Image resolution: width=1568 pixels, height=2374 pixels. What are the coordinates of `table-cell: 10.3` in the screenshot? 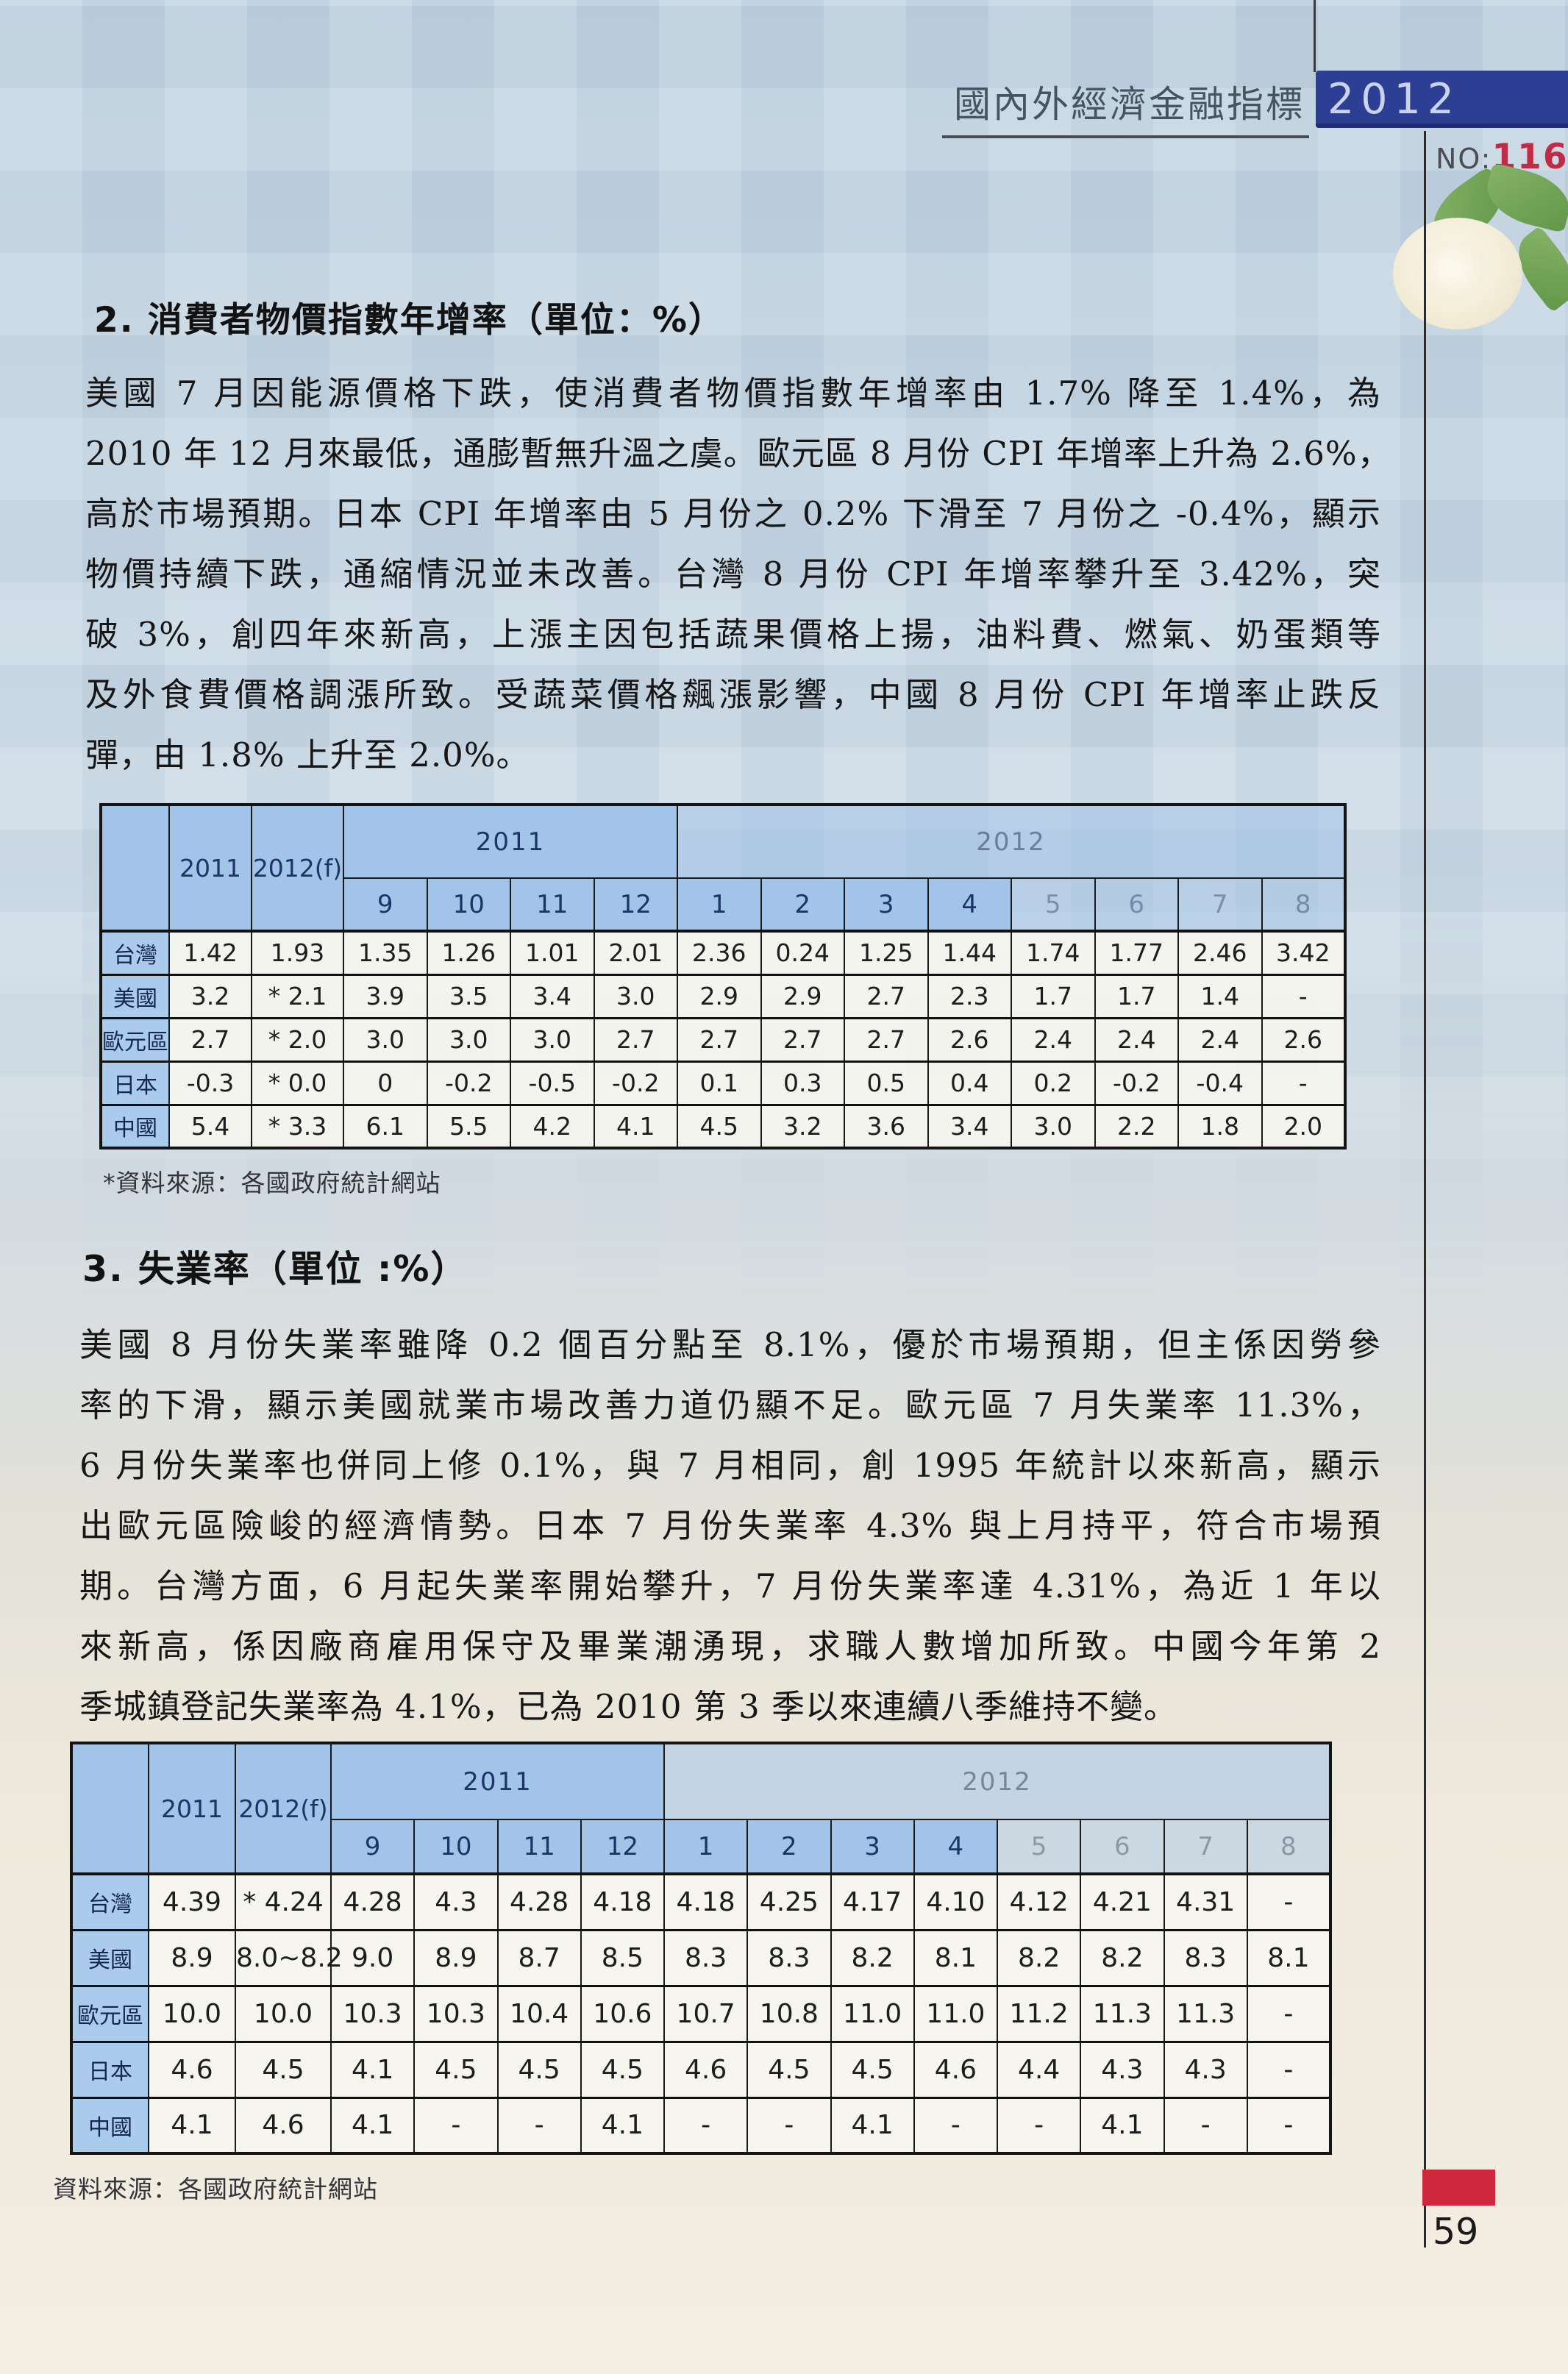 It's located at (372, 2013).